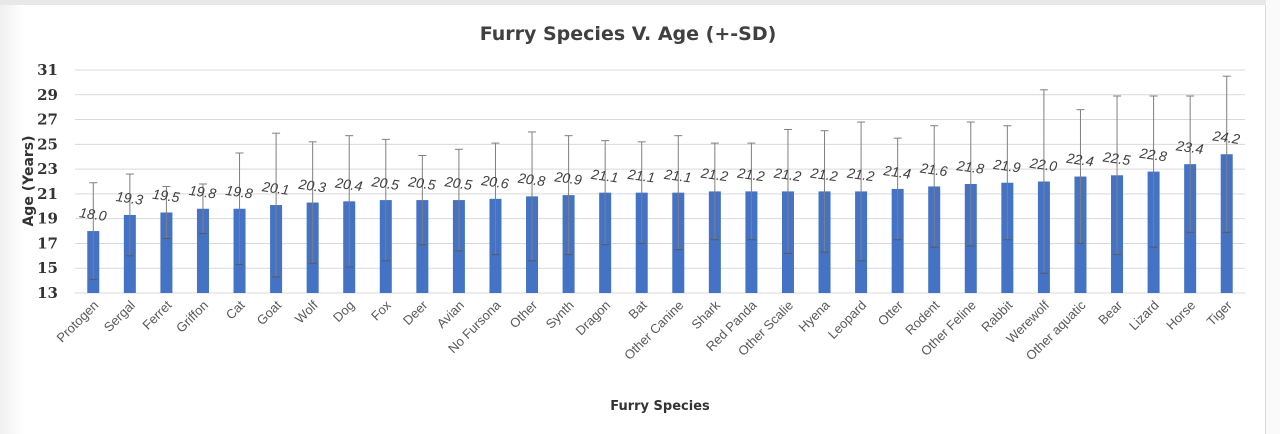 The width and height of the screenshot is (1280, 434). What do you see at coordinates (705, 314) in the screenshot?
I see `x-tick-label: Shark` at bounding box center [705, 314].